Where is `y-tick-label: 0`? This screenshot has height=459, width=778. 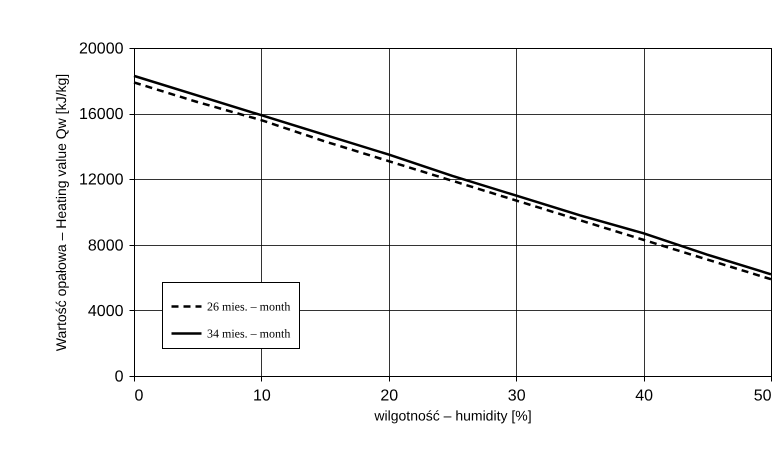 y-tick-label: 0 is located at coordinates (119, 377).